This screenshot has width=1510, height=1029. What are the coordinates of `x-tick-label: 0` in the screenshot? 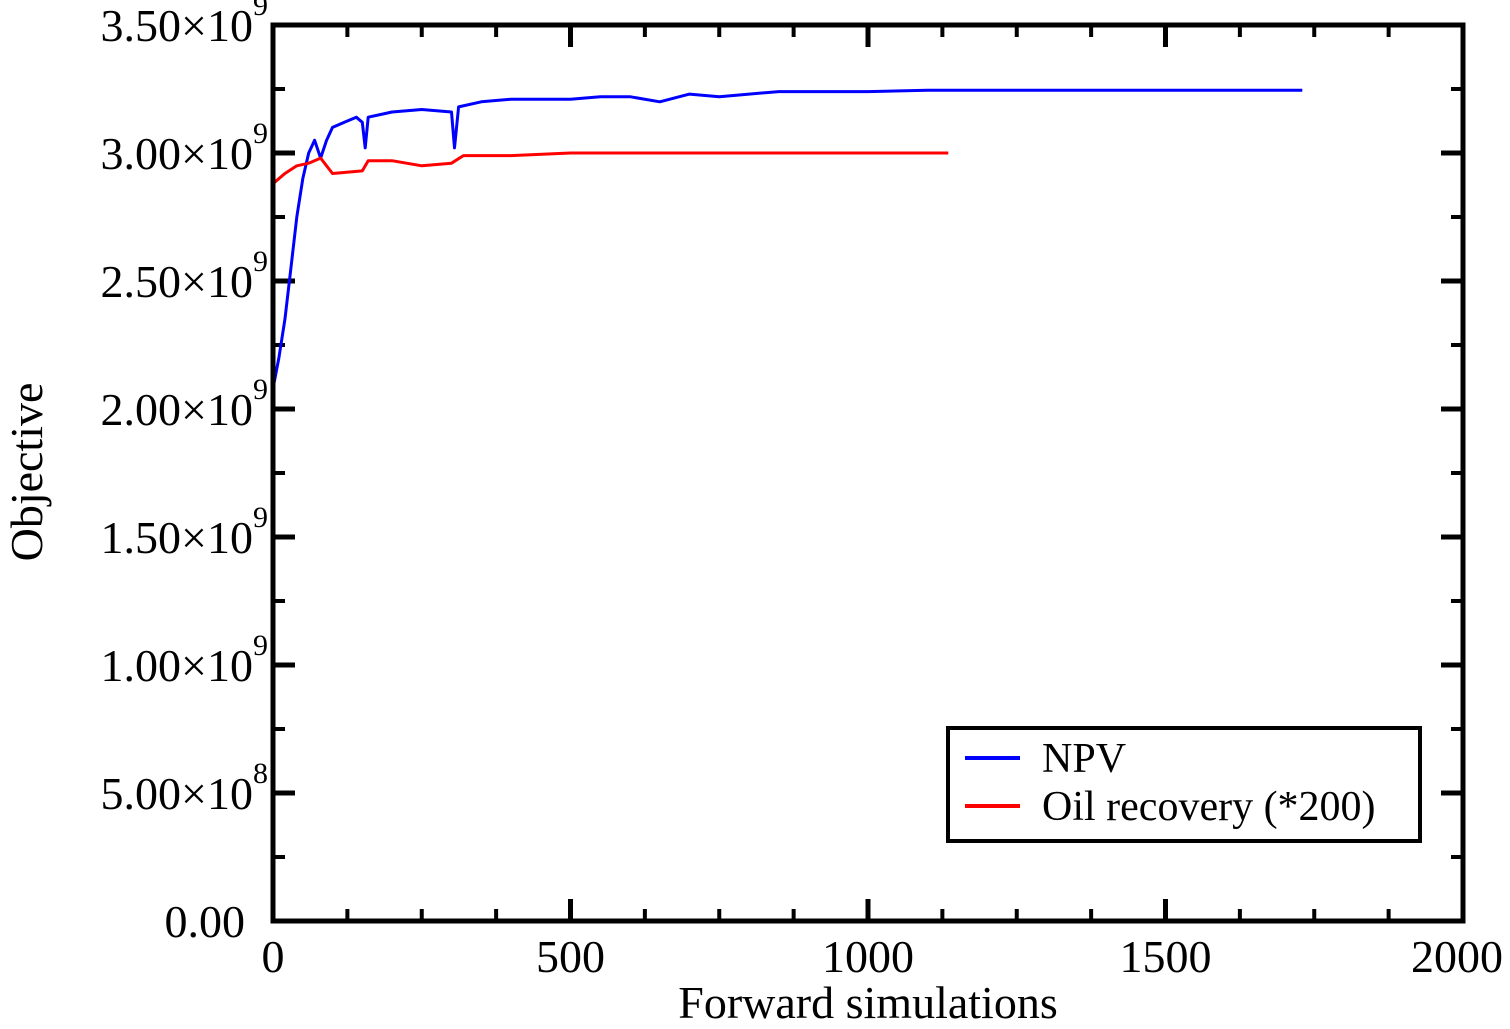 It's located at (273, 956).